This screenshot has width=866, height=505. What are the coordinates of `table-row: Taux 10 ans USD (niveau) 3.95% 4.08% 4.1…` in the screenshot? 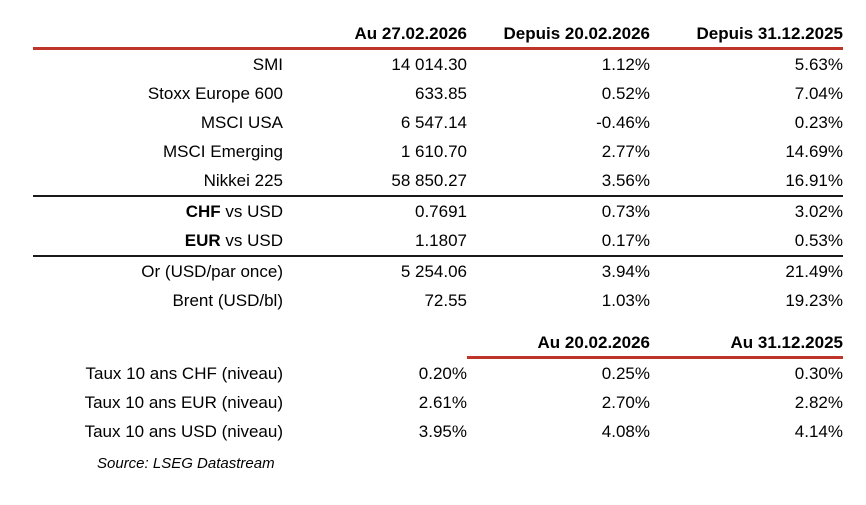 It's located at (438, 431).